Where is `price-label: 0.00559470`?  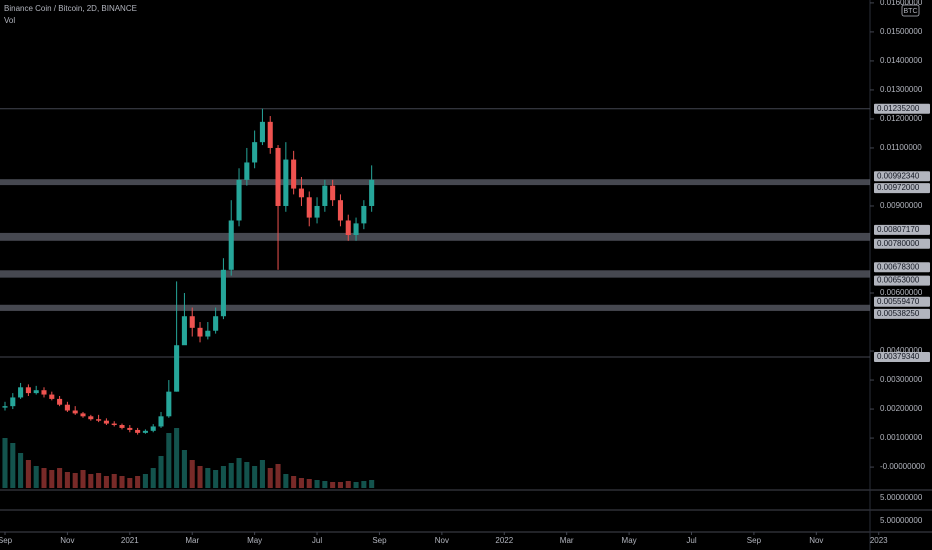
price-label: 0.00559470 is located at coordinates (898, 301).